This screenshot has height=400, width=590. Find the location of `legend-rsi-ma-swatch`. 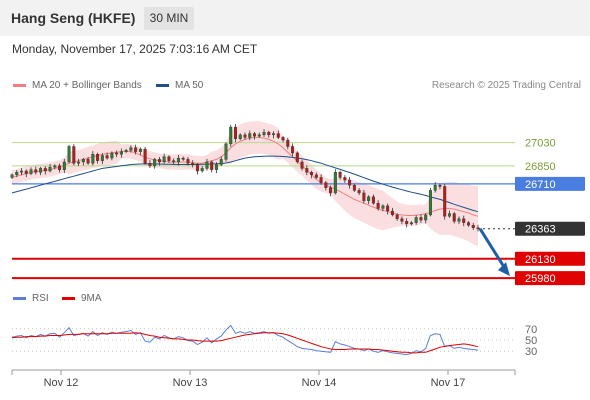

legend-rsi-ma-swatch is located at coordinates (68, 298).